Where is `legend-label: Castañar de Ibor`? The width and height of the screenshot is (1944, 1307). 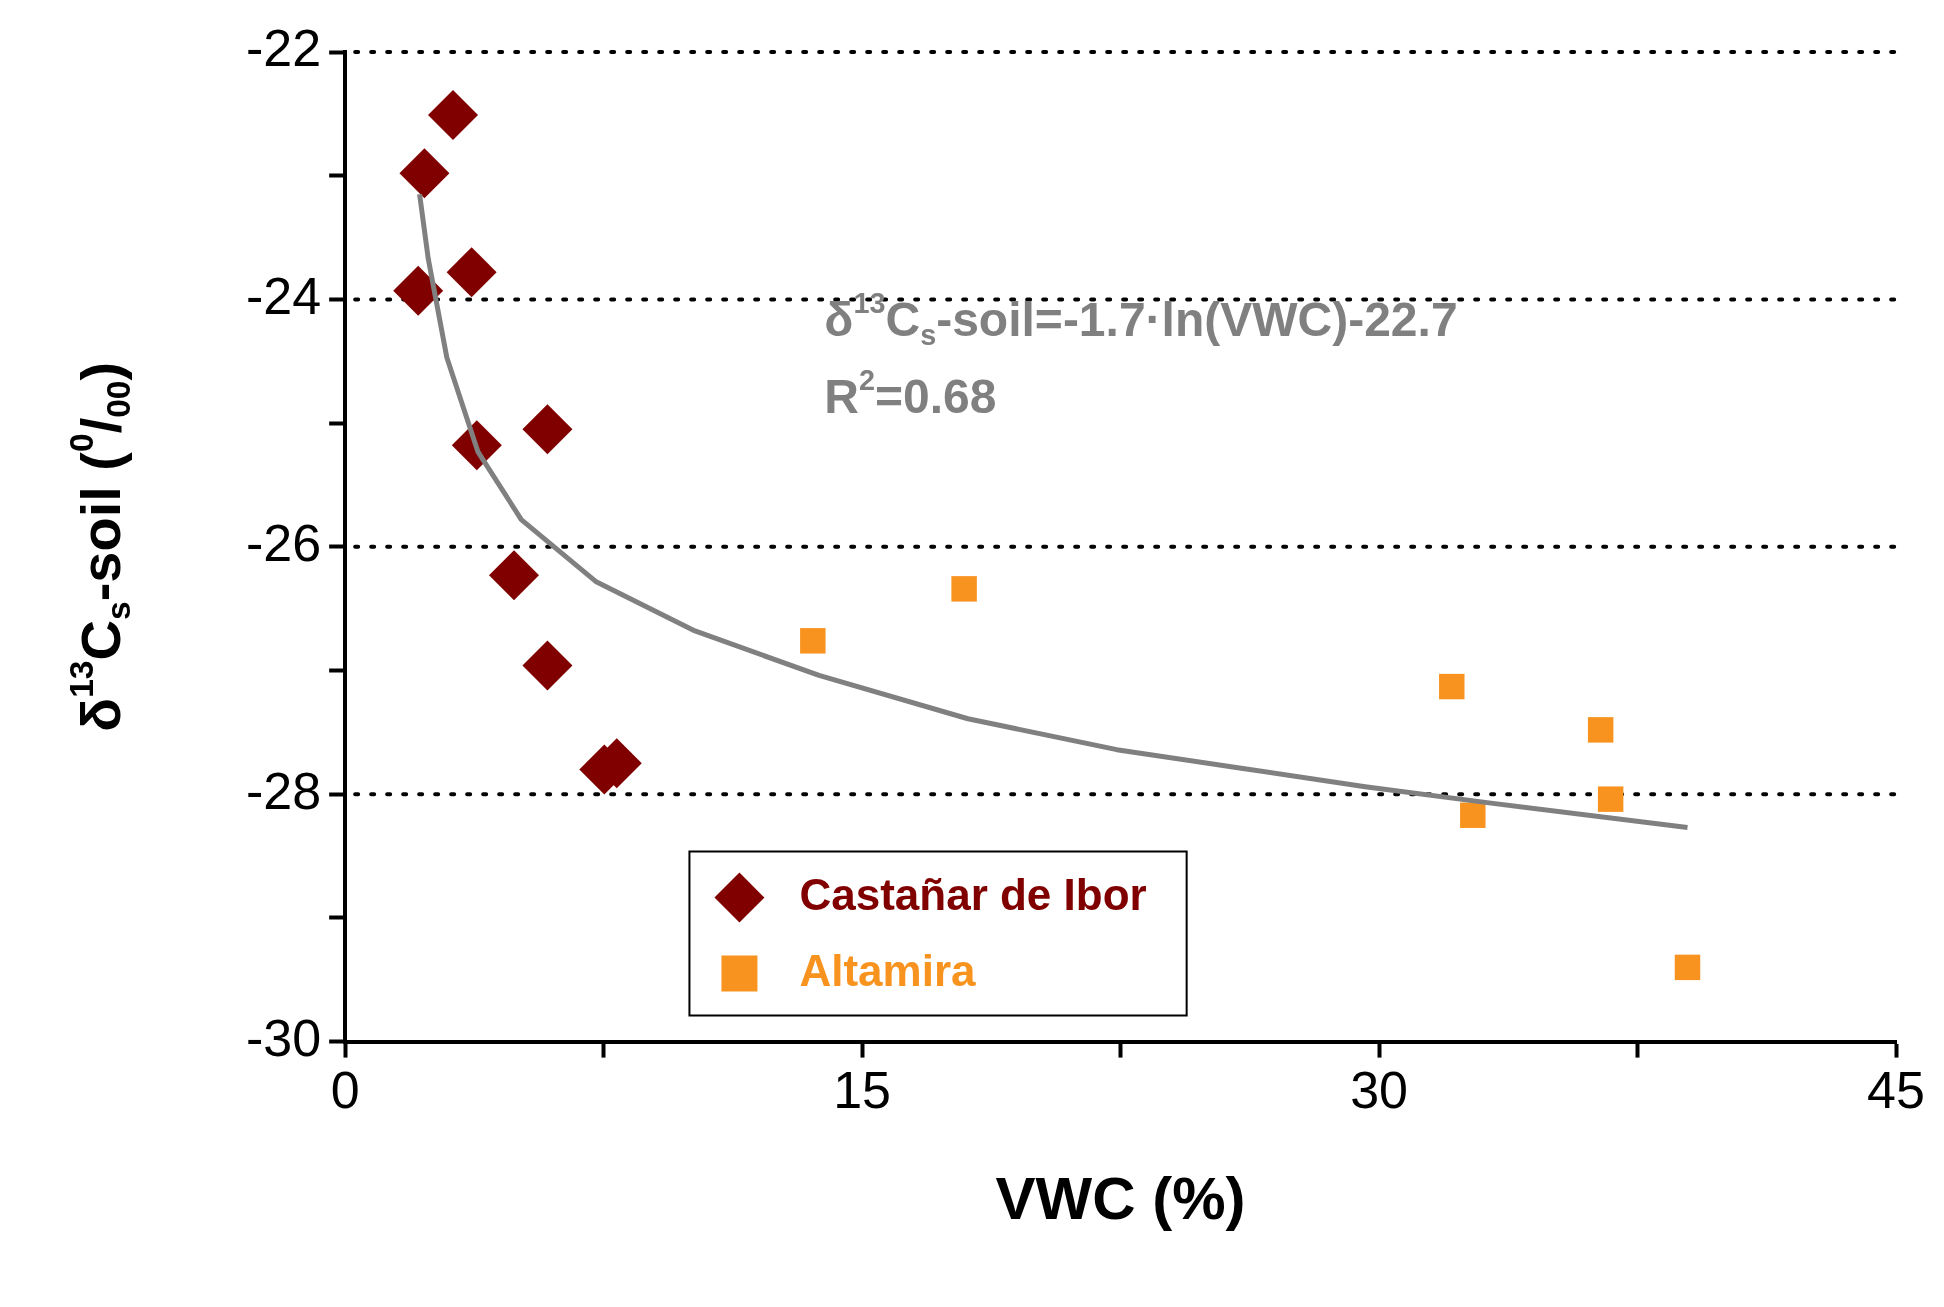 legend-label: Castañar de Ibor is located at coordinates (973, 894).